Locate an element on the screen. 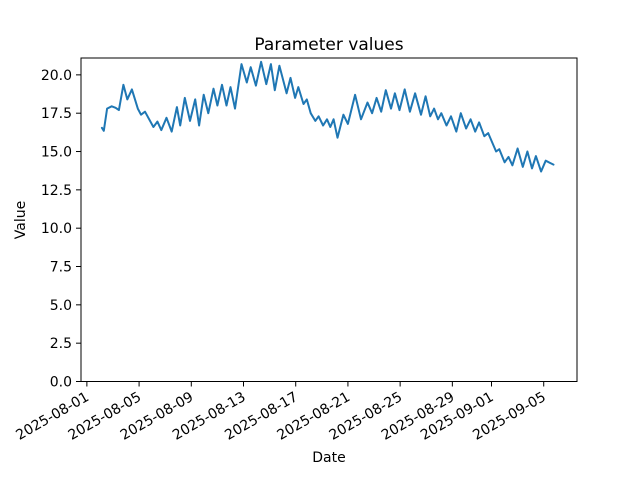  y-axis-label: Value is located at coordinates (21, 220).